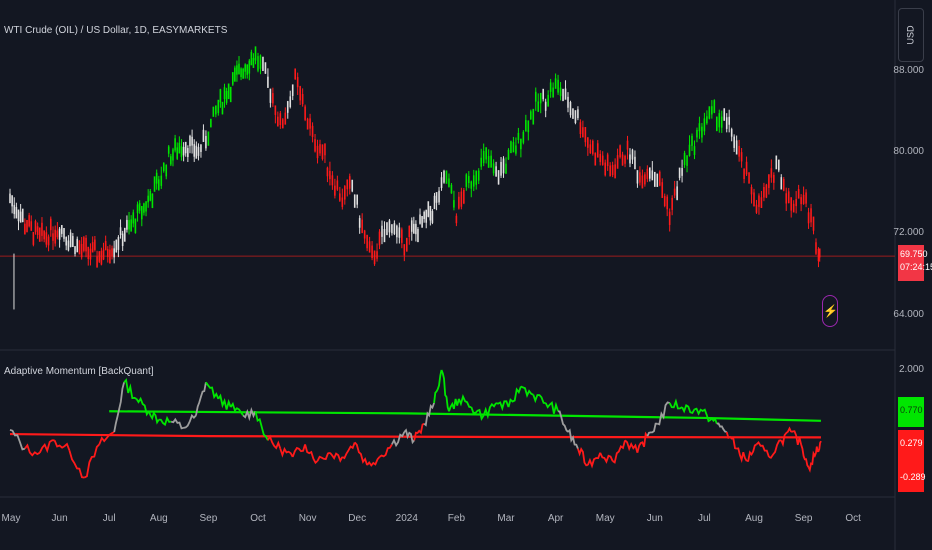  I want to click on currency-button: USD, so click(911, 35).